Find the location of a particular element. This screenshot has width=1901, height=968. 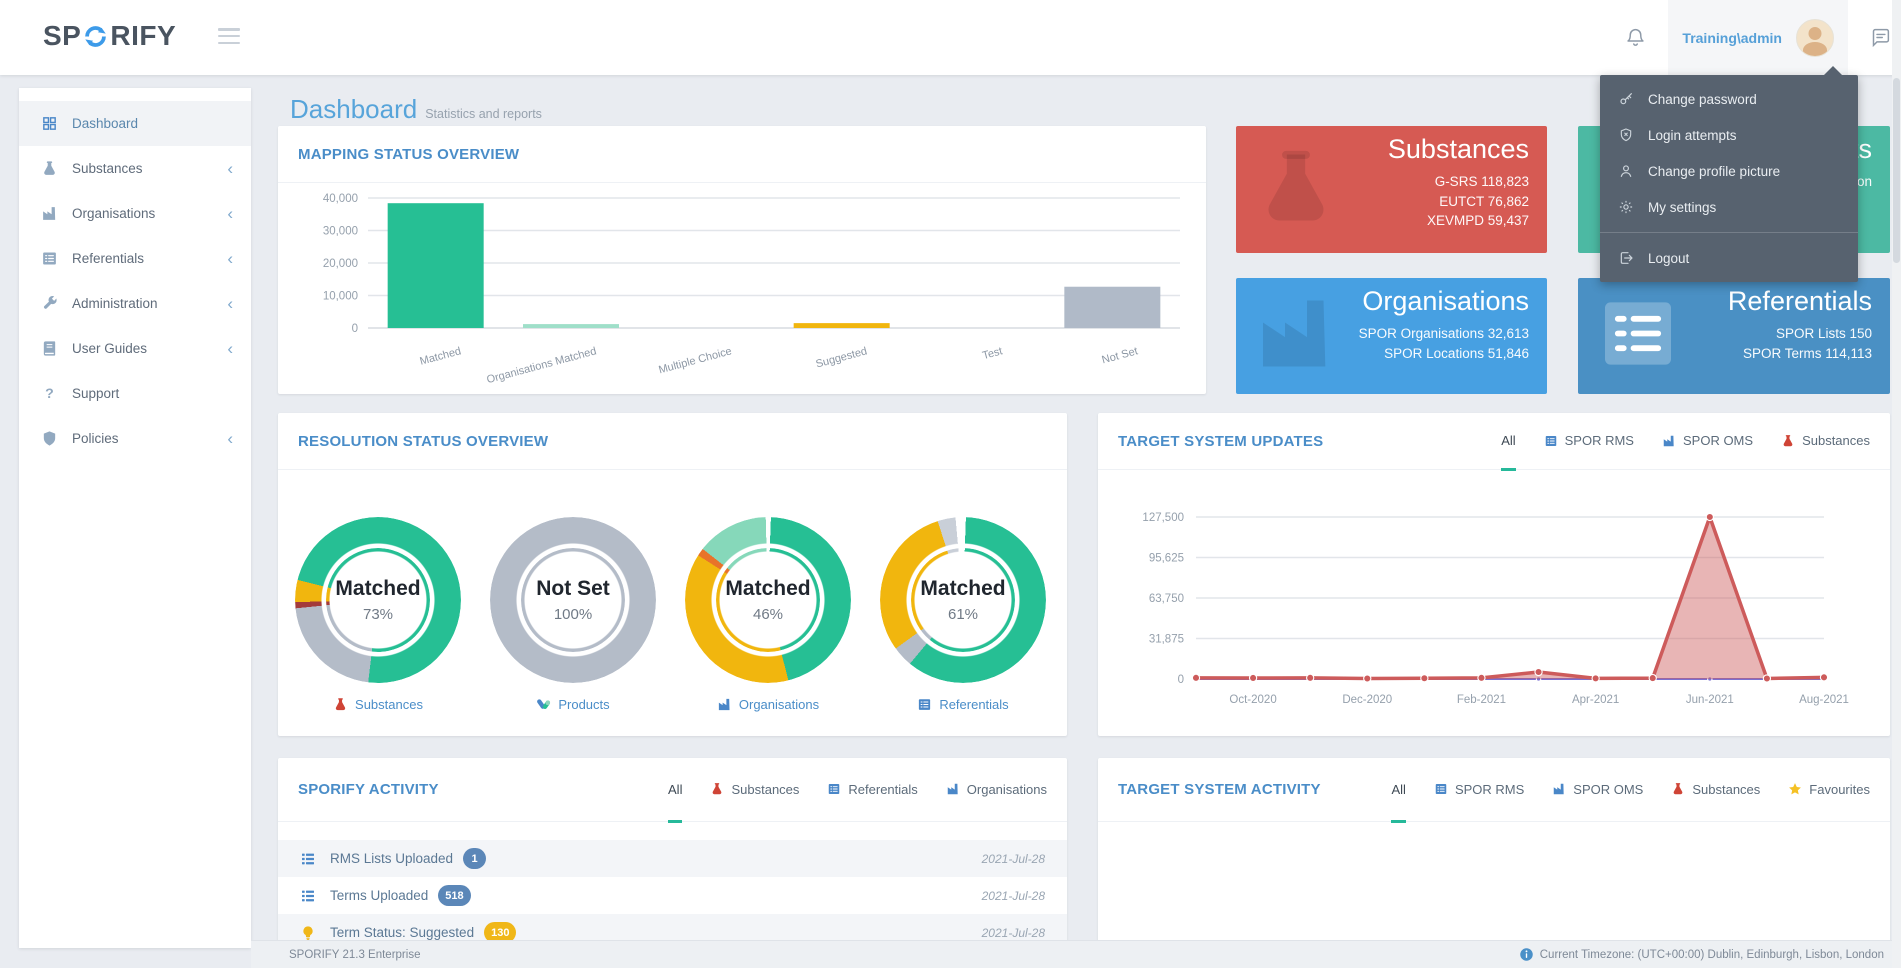

tab-label: Organisations is located at coordinates (1006, 789).